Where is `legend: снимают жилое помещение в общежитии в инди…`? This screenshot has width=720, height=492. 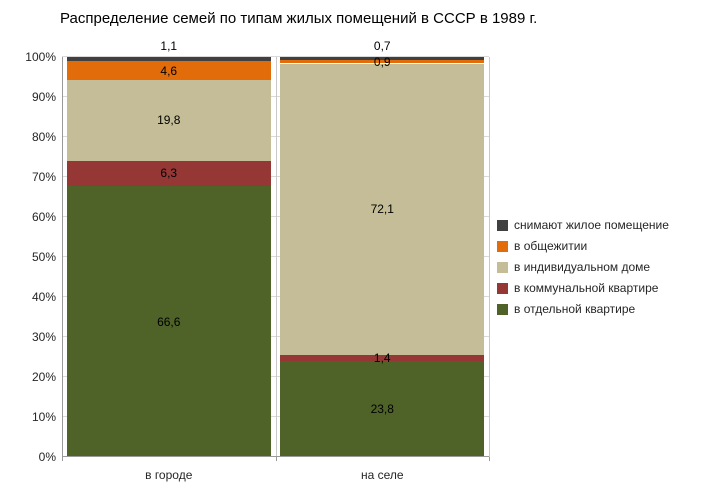 legend: снимают жилое помещение в общежитии в инди… is located at coordinates (583, 271).